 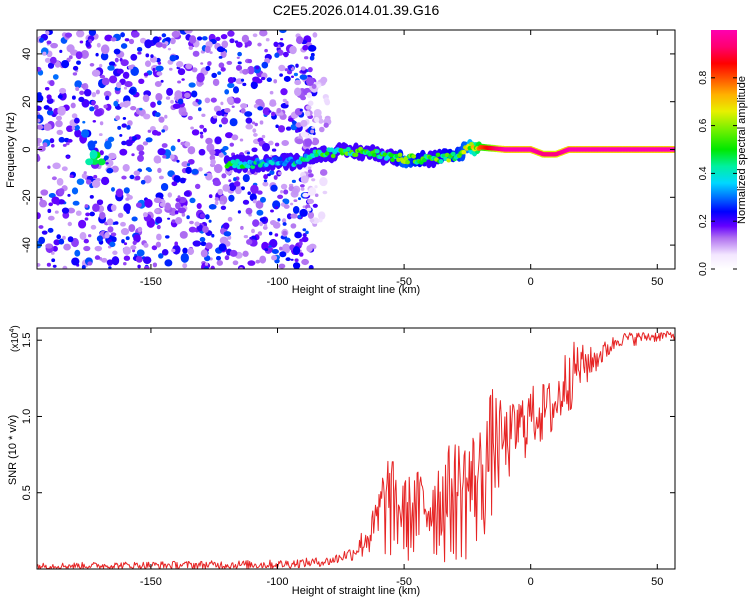 I want to click on colorbar-tick-label: 0.0, so click(x=703, y=269).